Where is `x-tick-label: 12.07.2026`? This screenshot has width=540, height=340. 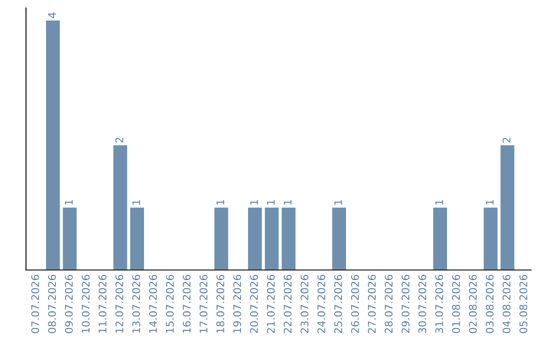
x-tick-label: 12.07.2026 is located at coordinates (119, 303).